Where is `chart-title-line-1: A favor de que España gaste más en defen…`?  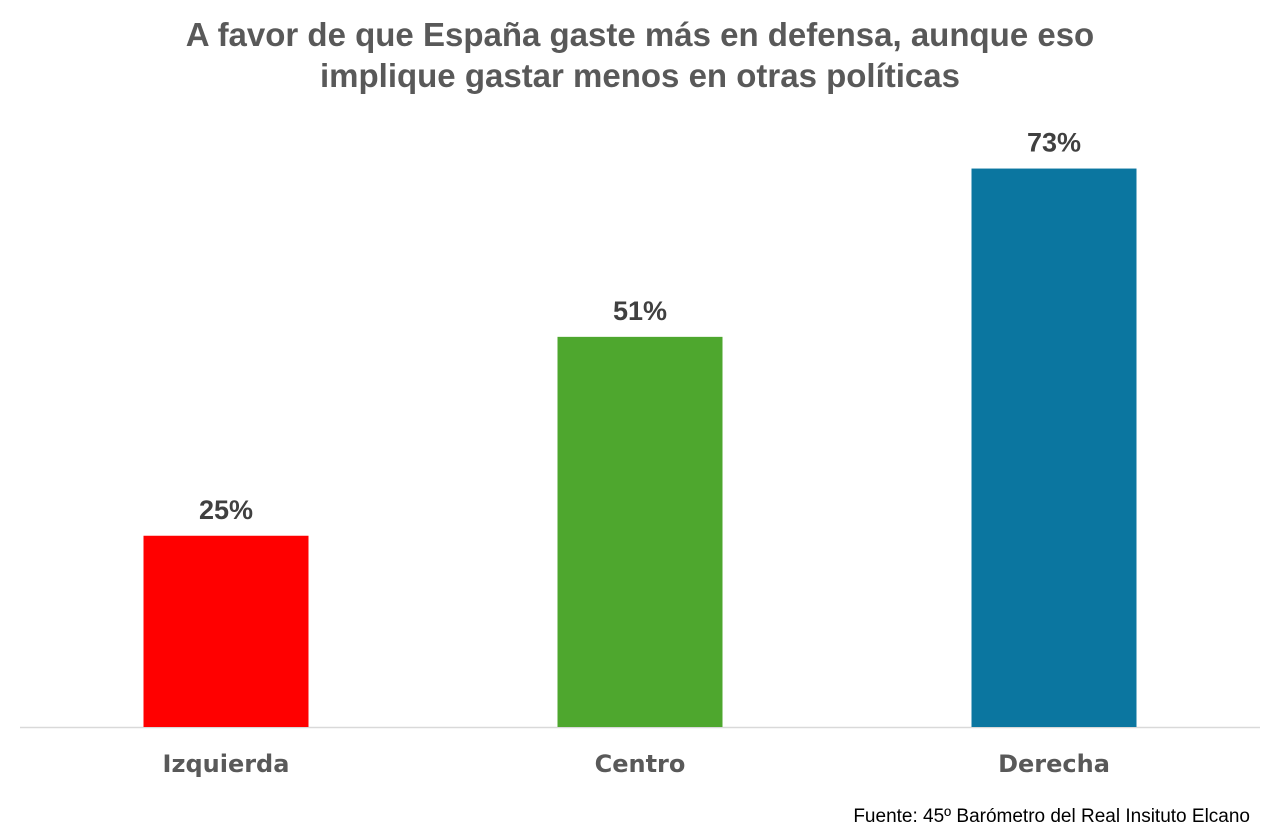
chart-title-line-1: A favor de que España gaste más en defen… is located at coordinates (640, 34).